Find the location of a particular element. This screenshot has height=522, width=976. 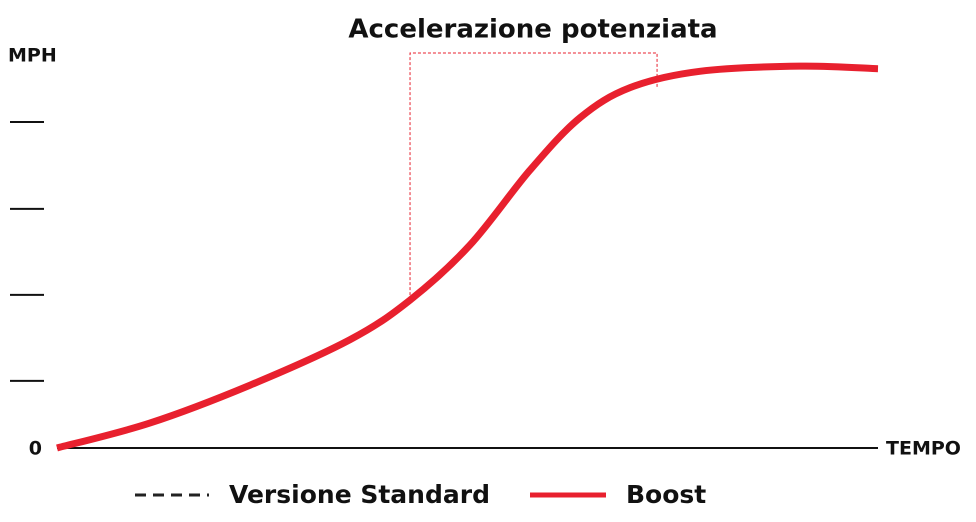

annotation-box is located at coordinates (533, 176).